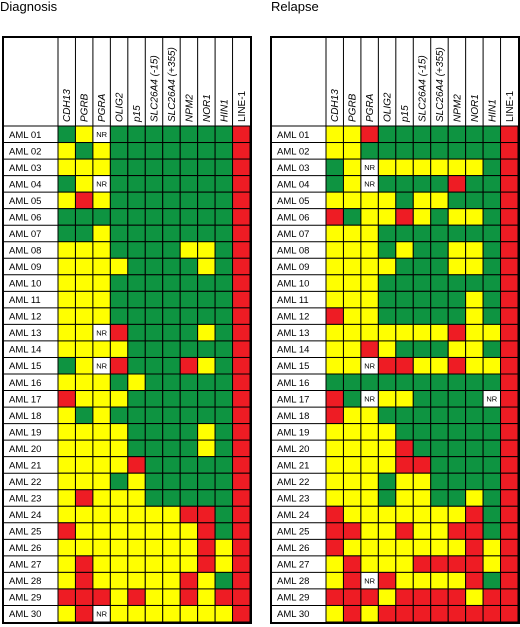 This screenshot has height=627, width=520. What do you see at coordinates (25, 267) in the screenshot?
I see `row-label: AML 09` at bounding box center [25, 267].